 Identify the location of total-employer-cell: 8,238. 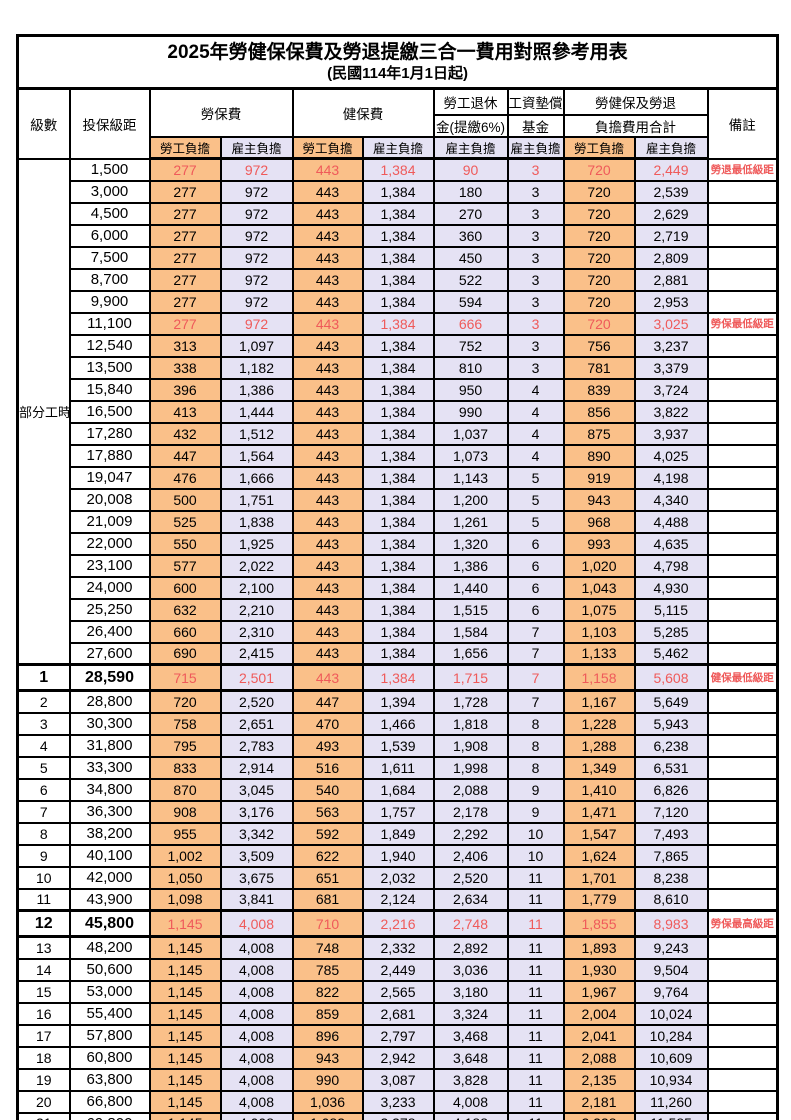
(671, 877).